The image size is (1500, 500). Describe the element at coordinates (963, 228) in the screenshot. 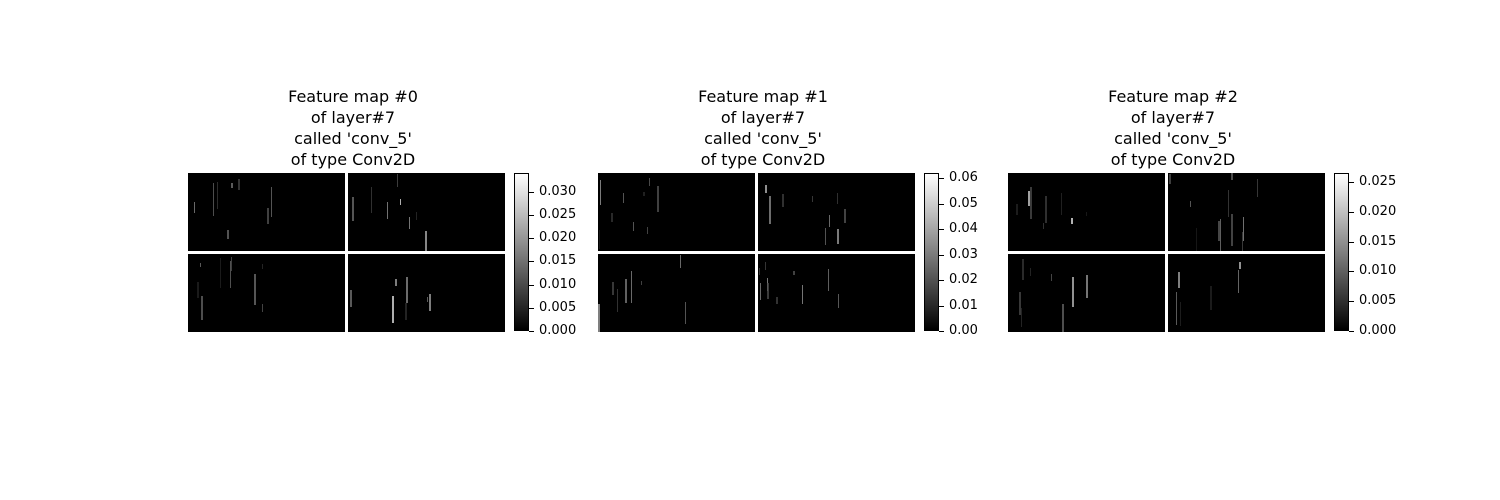

I see `colorbar-tick-label: 0.04` at that location.